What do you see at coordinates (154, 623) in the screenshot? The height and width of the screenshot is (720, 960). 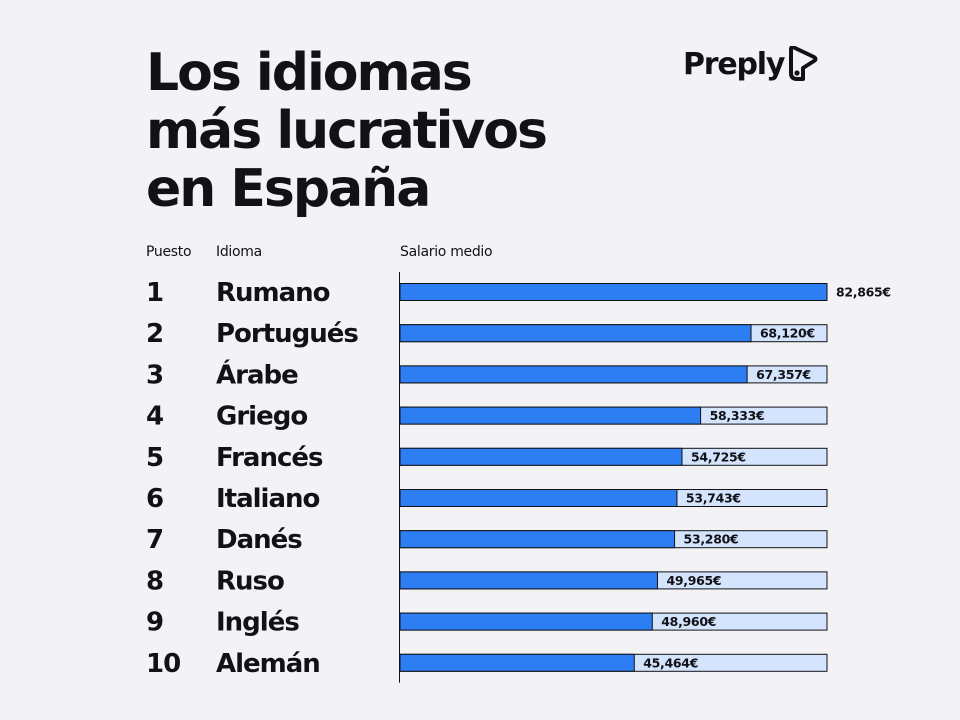 I see `rank-label: 9` at bounding box center [154, 623].